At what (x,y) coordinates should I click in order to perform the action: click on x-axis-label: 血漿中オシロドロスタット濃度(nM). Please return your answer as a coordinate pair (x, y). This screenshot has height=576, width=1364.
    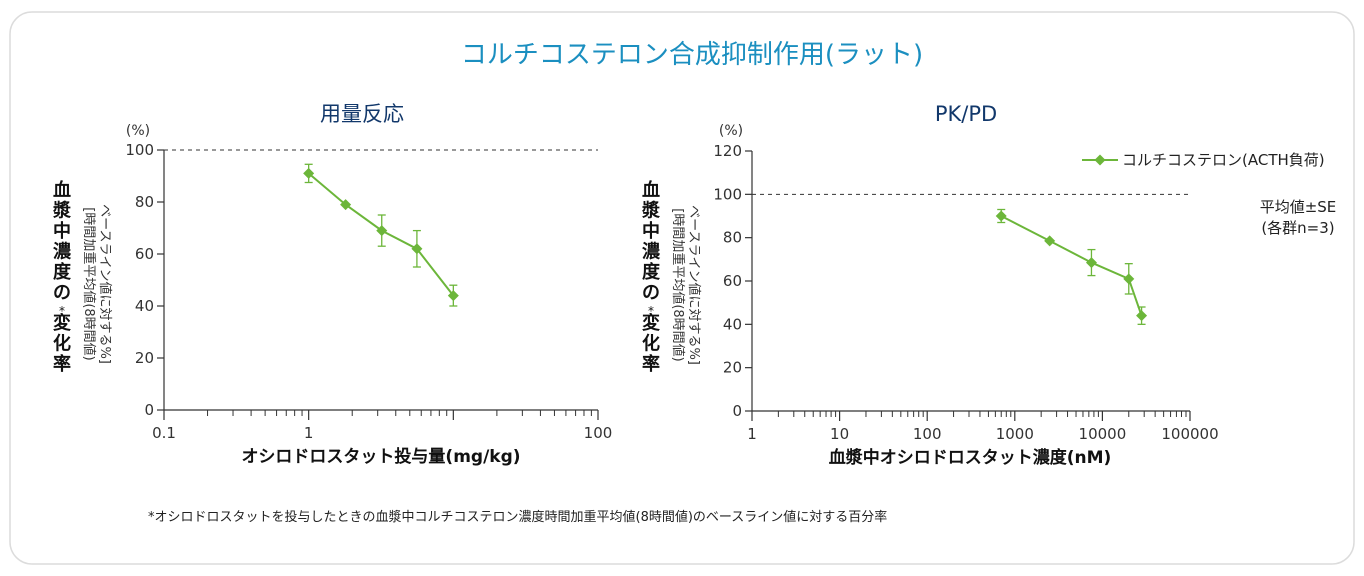
    Looking at the image, I should click on (970, 457).